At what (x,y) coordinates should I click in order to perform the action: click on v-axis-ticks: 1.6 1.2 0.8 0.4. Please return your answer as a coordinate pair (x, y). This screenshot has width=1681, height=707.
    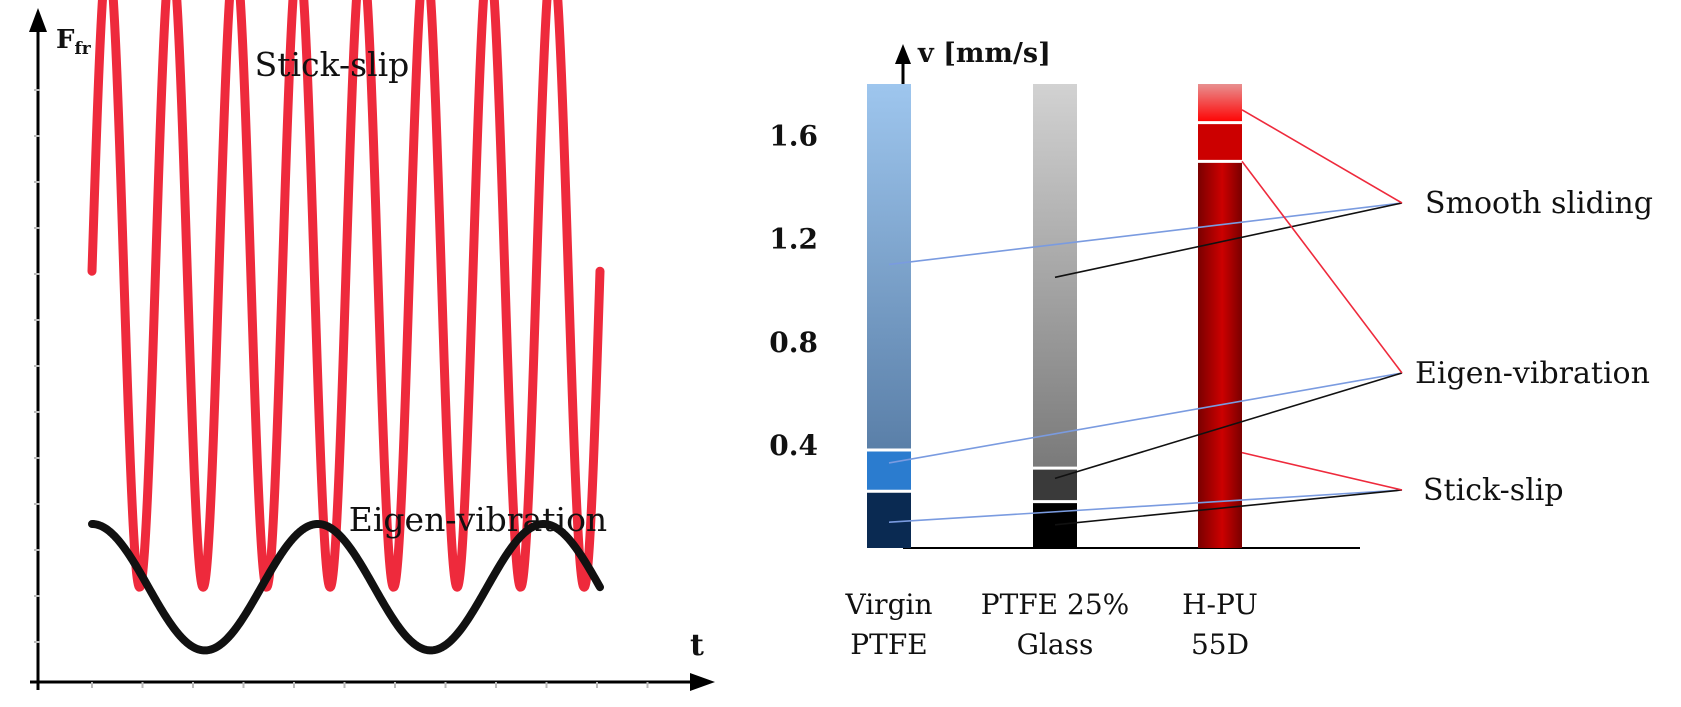
    Looking at the image, I should click on (793, 291).